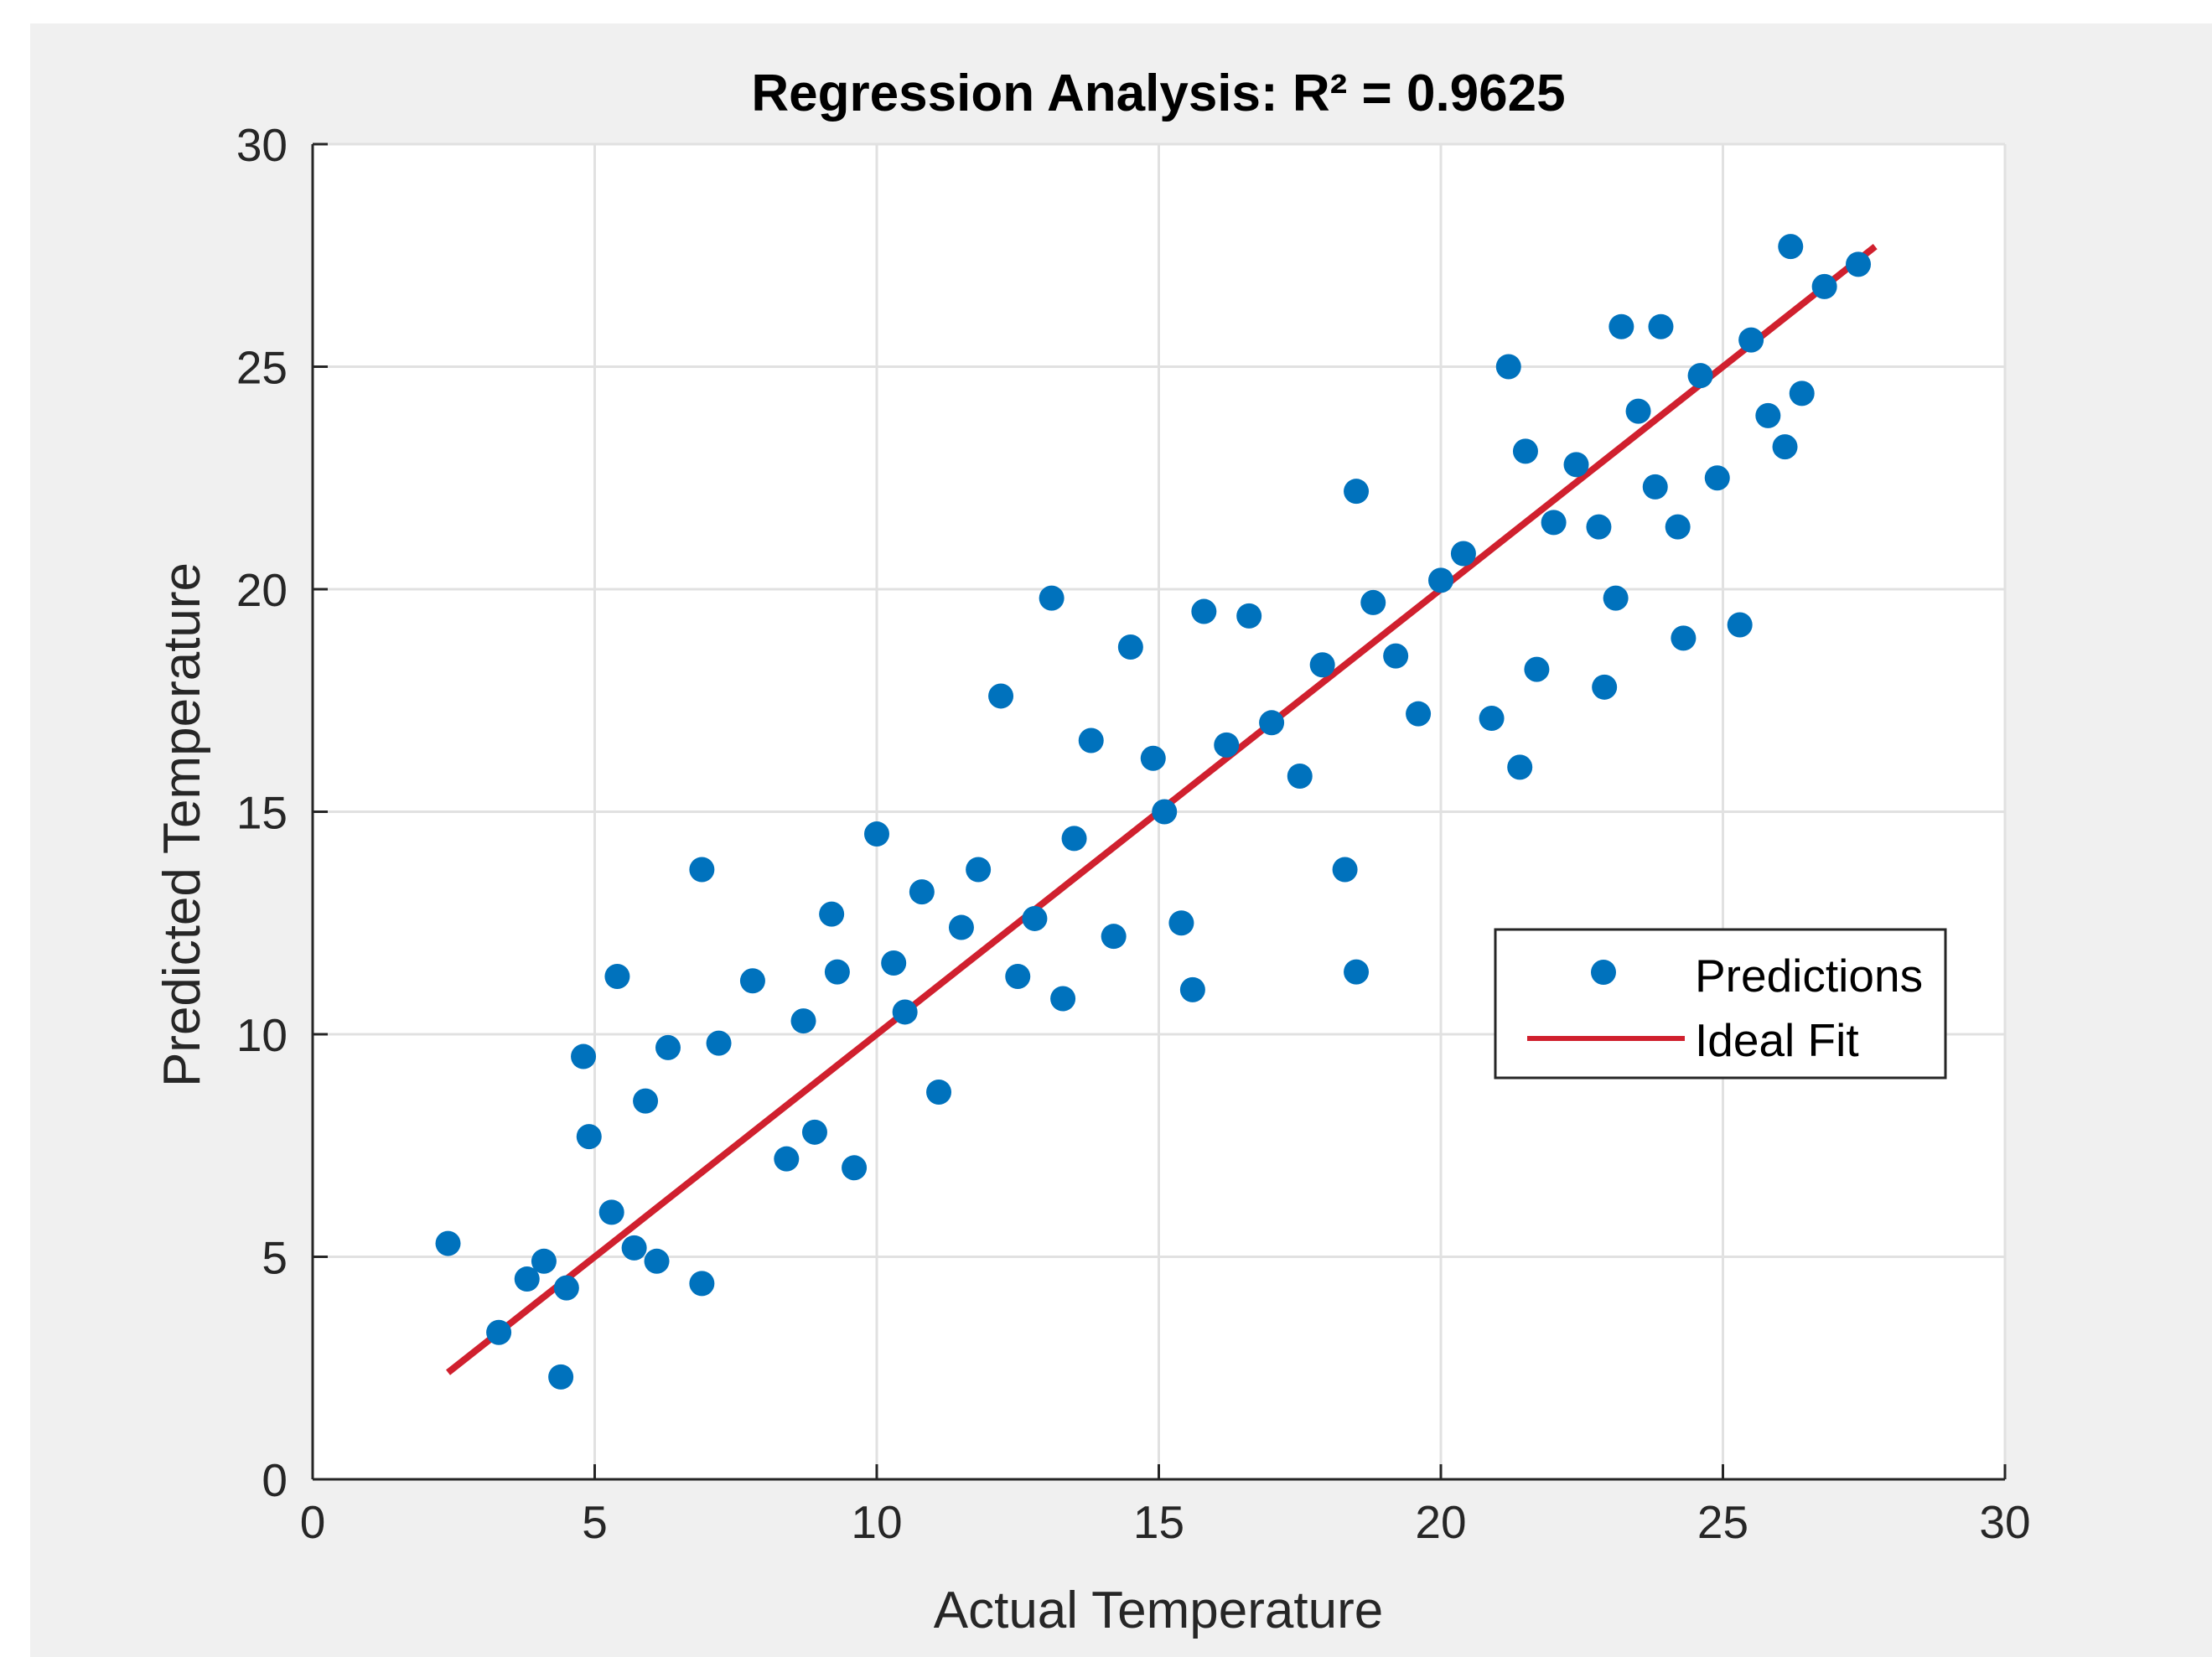 The image size is (2212, 1657). I want to click on x-tick-label: 25, so click(1722, 1522).